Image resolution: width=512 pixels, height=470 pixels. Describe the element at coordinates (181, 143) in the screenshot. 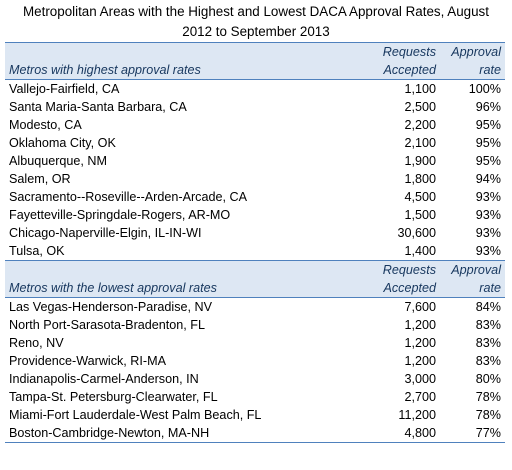

I see `metro-name-cell: Oklahoma City, OK` at that location.